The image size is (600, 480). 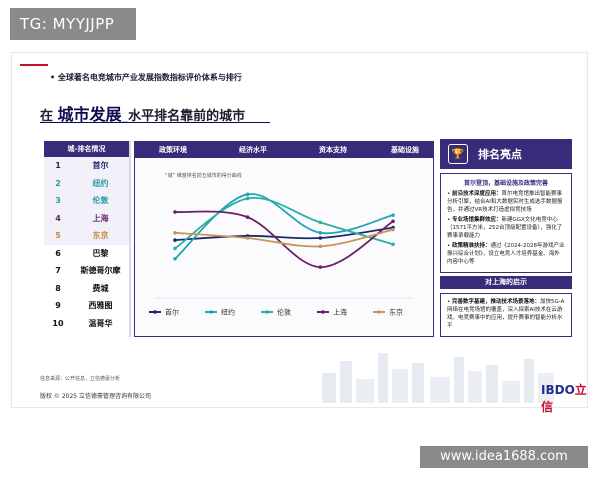 I want to click on rank-city: 伦敦, so click(x=100, y=200).